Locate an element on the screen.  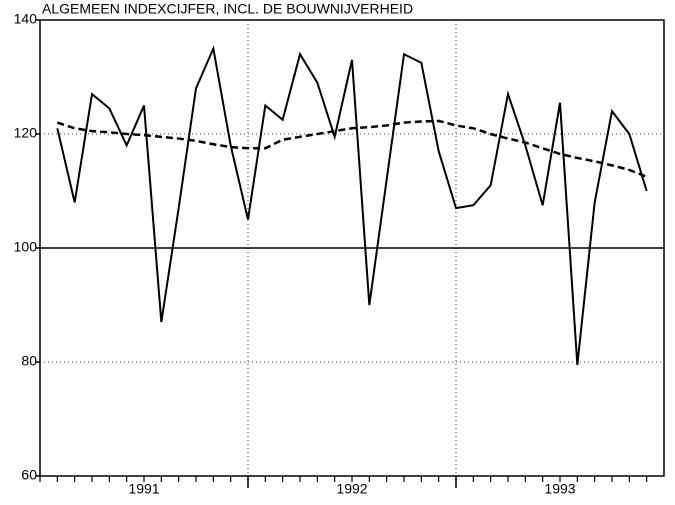
trend-line is located at coordinates (352, 148).